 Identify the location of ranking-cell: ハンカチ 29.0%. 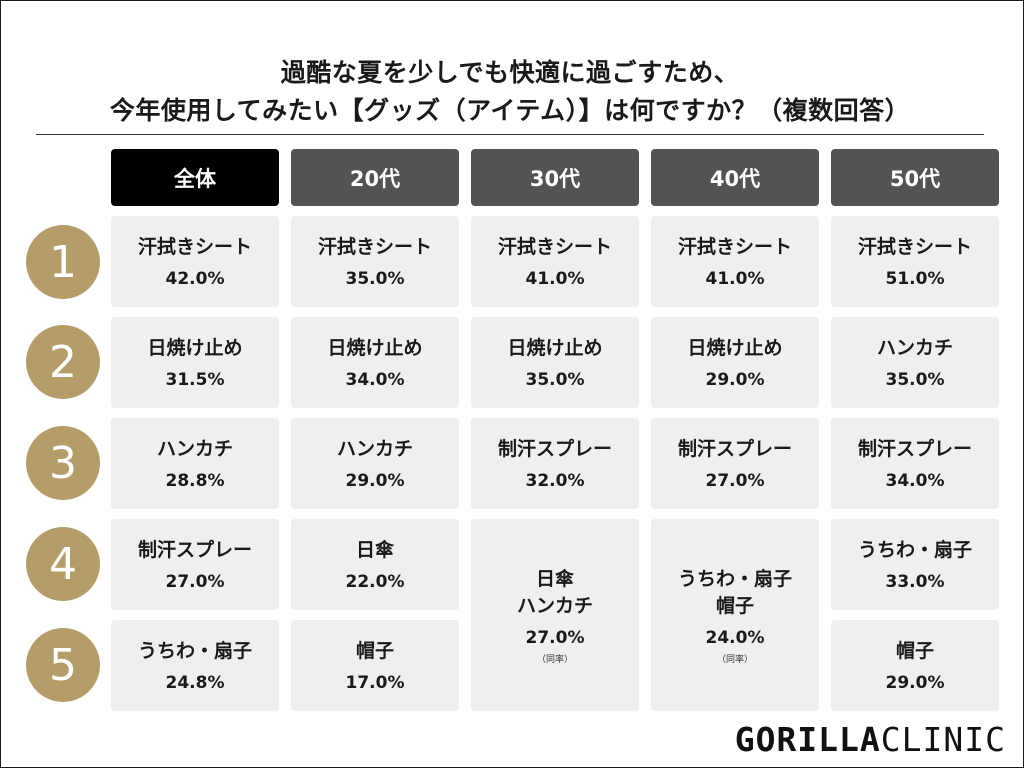
(375, 463).